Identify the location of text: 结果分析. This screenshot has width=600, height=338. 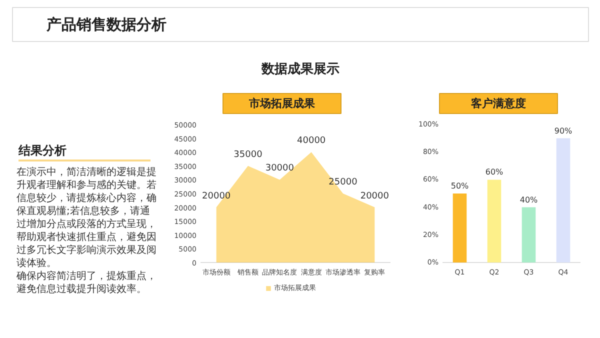
(42, 151).